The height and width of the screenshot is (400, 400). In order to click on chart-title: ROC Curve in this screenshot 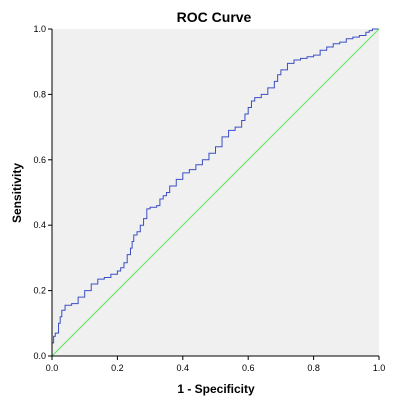, I will do `click(214, 17)`.